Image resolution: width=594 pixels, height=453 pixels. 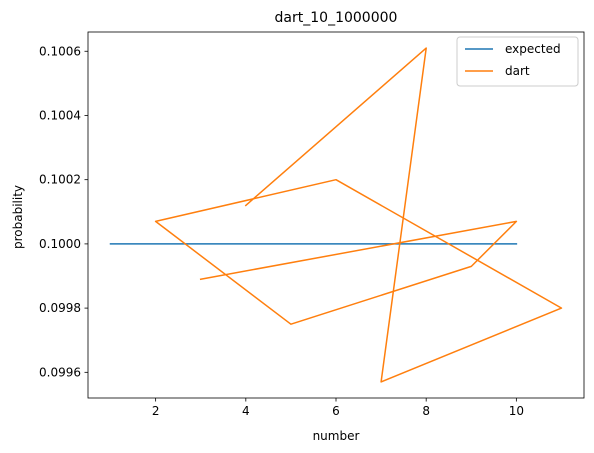 What do you see at coordinates (60, 308) in the screenshot?
I see `y-tick-label: 0.0998` at bounding box center [60, 308].